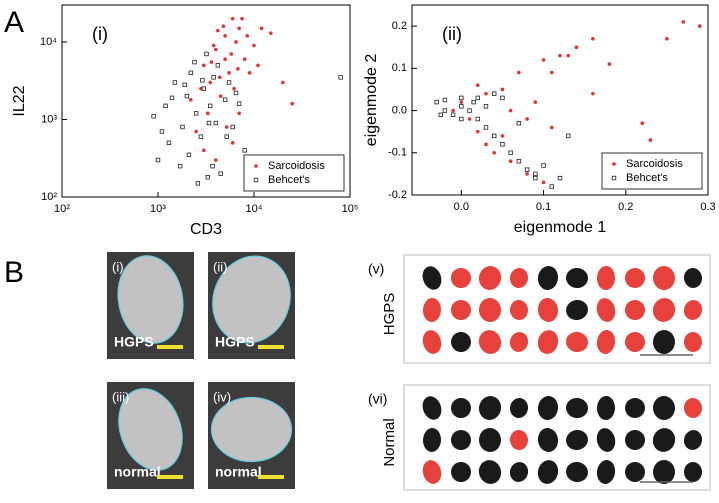  What do you see at coordinates (48, 42) in the screenshot?
I see `y-tick-label: 10⁴` at bounding box center [48, 42].